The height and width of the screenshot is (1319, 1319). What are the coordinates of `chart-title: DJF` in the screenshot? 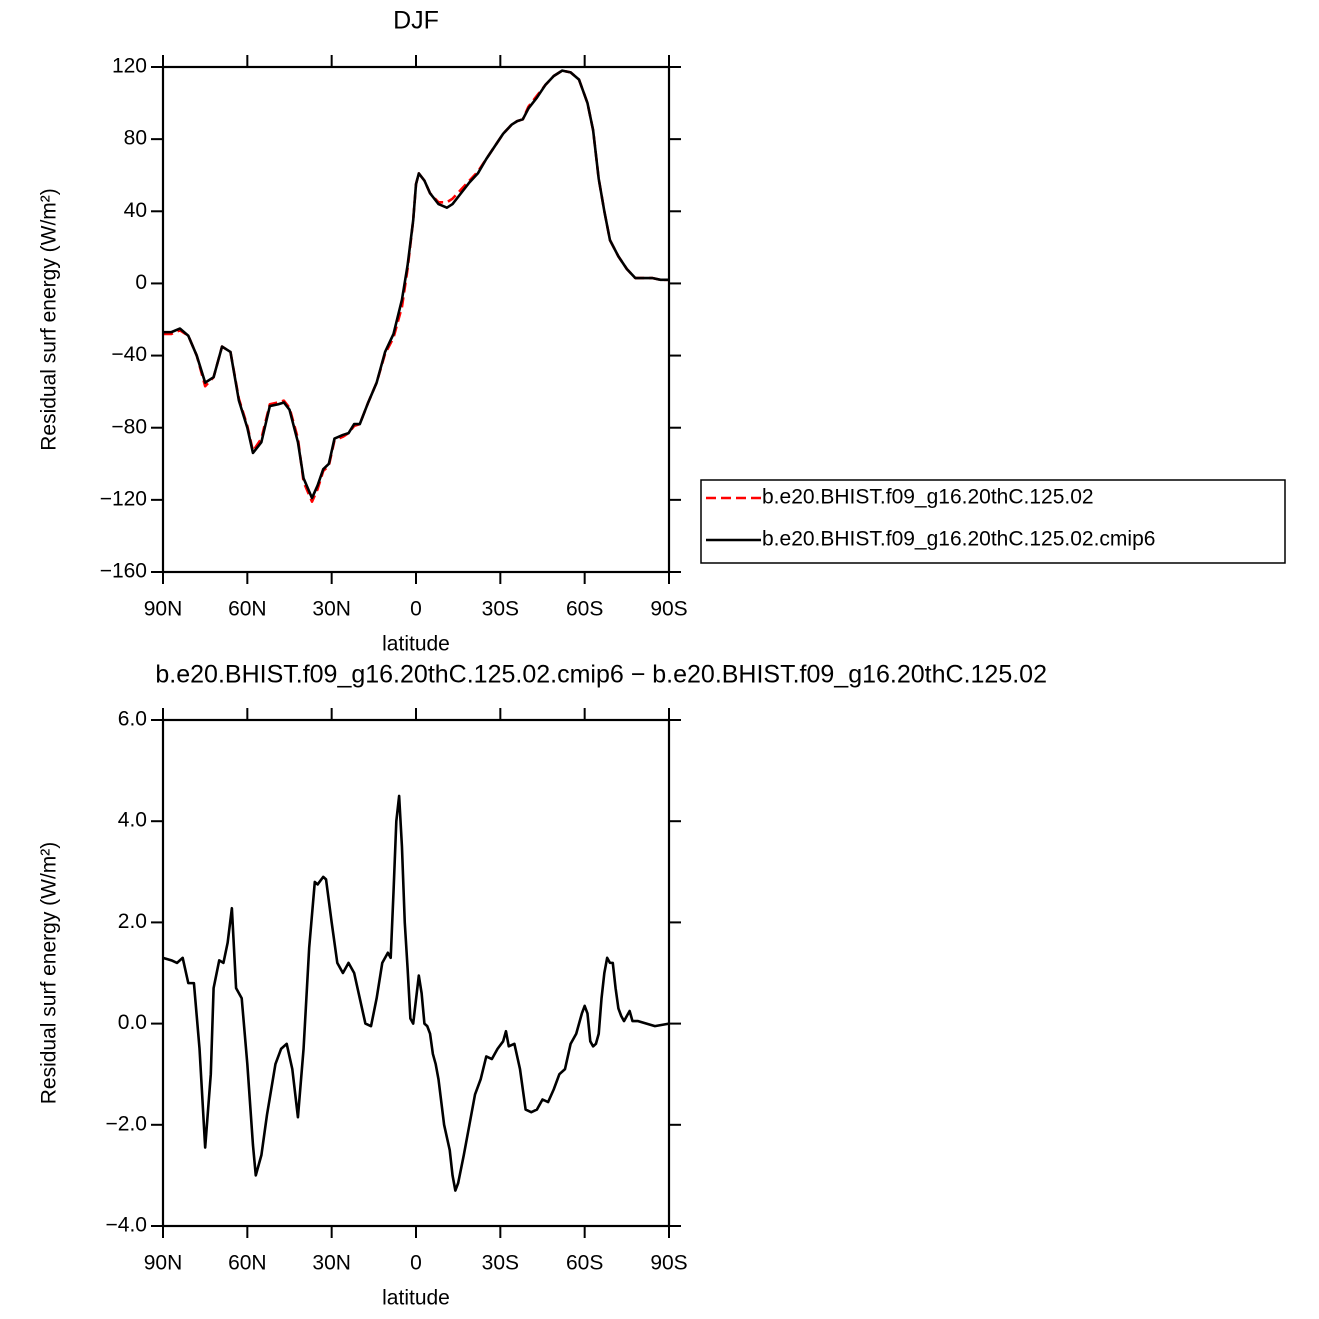 It's located at (416, 21).